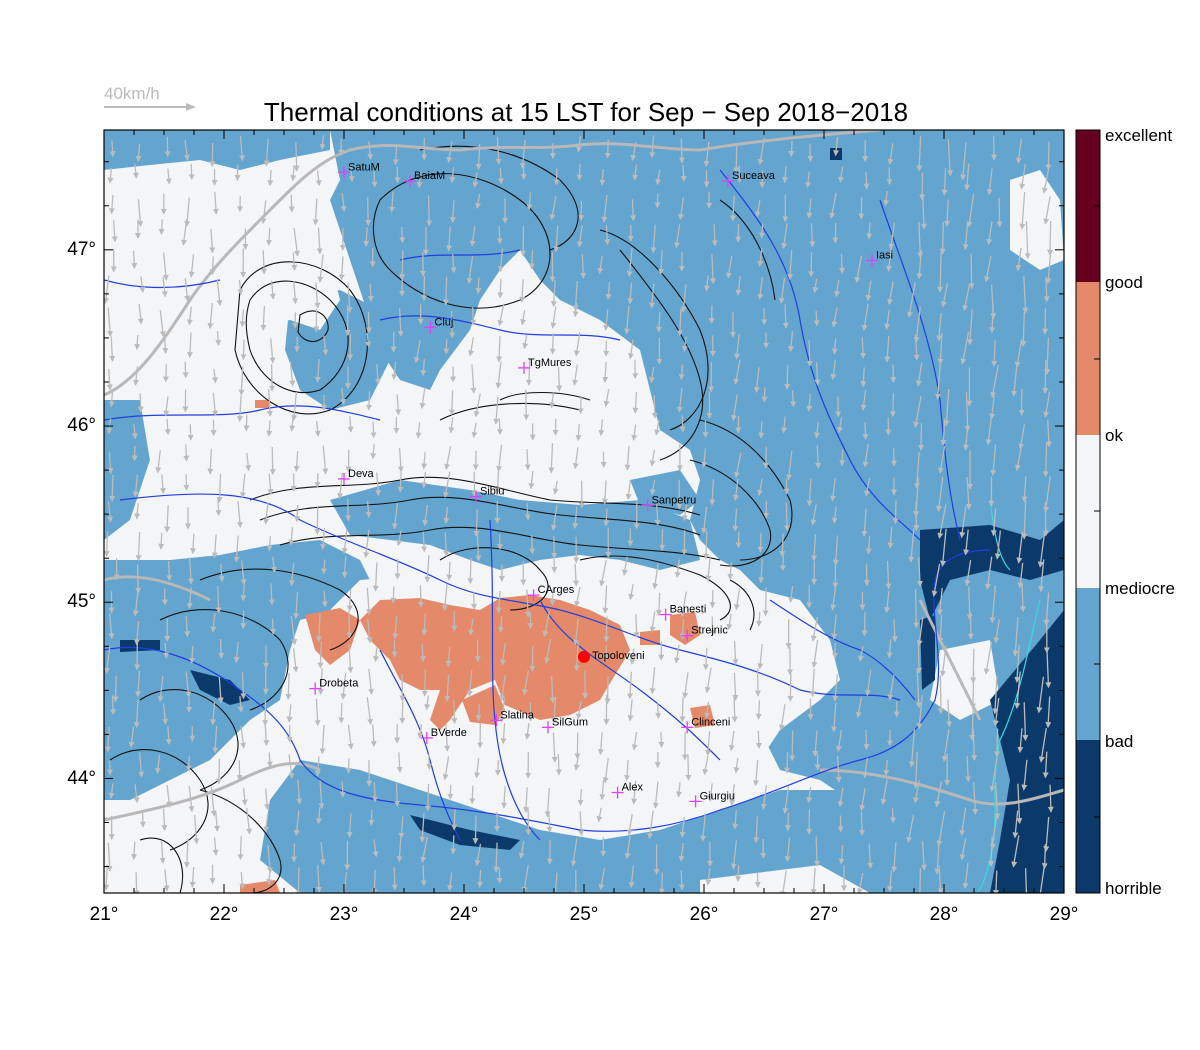  I want to click on city-marker: Alex, so click(627, 790).